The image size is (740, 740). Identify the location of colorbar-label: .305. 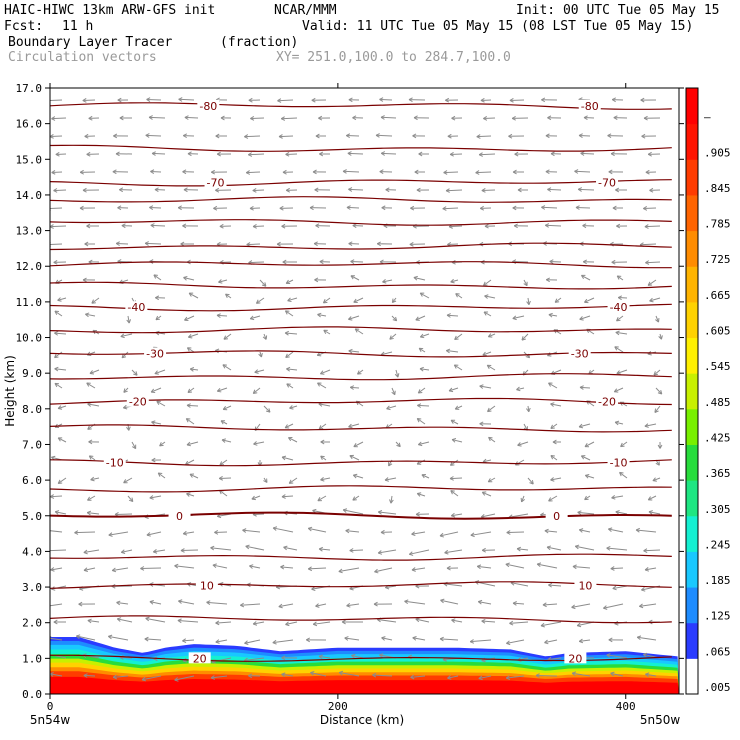
(717, 509).